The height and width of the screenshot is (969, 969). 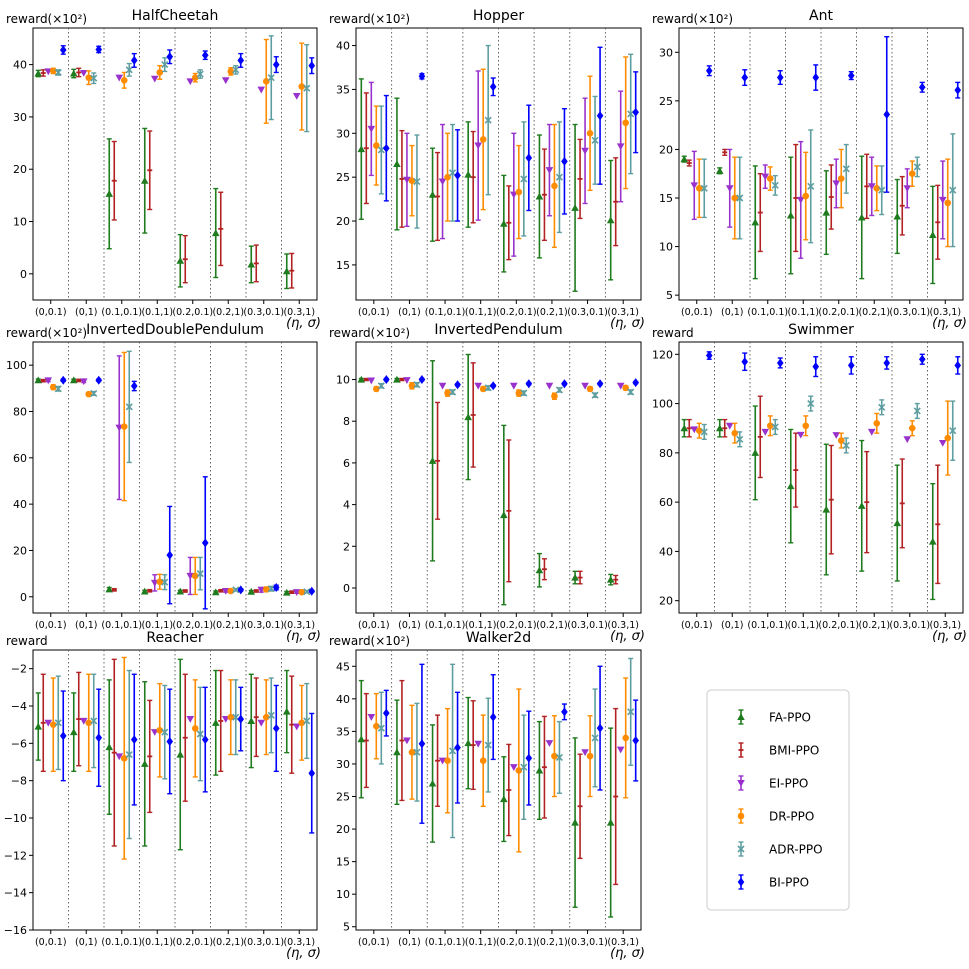 What do you see at coordinates (662, 404) in the screenshot?
I see `y-tick-label: 100` at bounding box center [662, 404].